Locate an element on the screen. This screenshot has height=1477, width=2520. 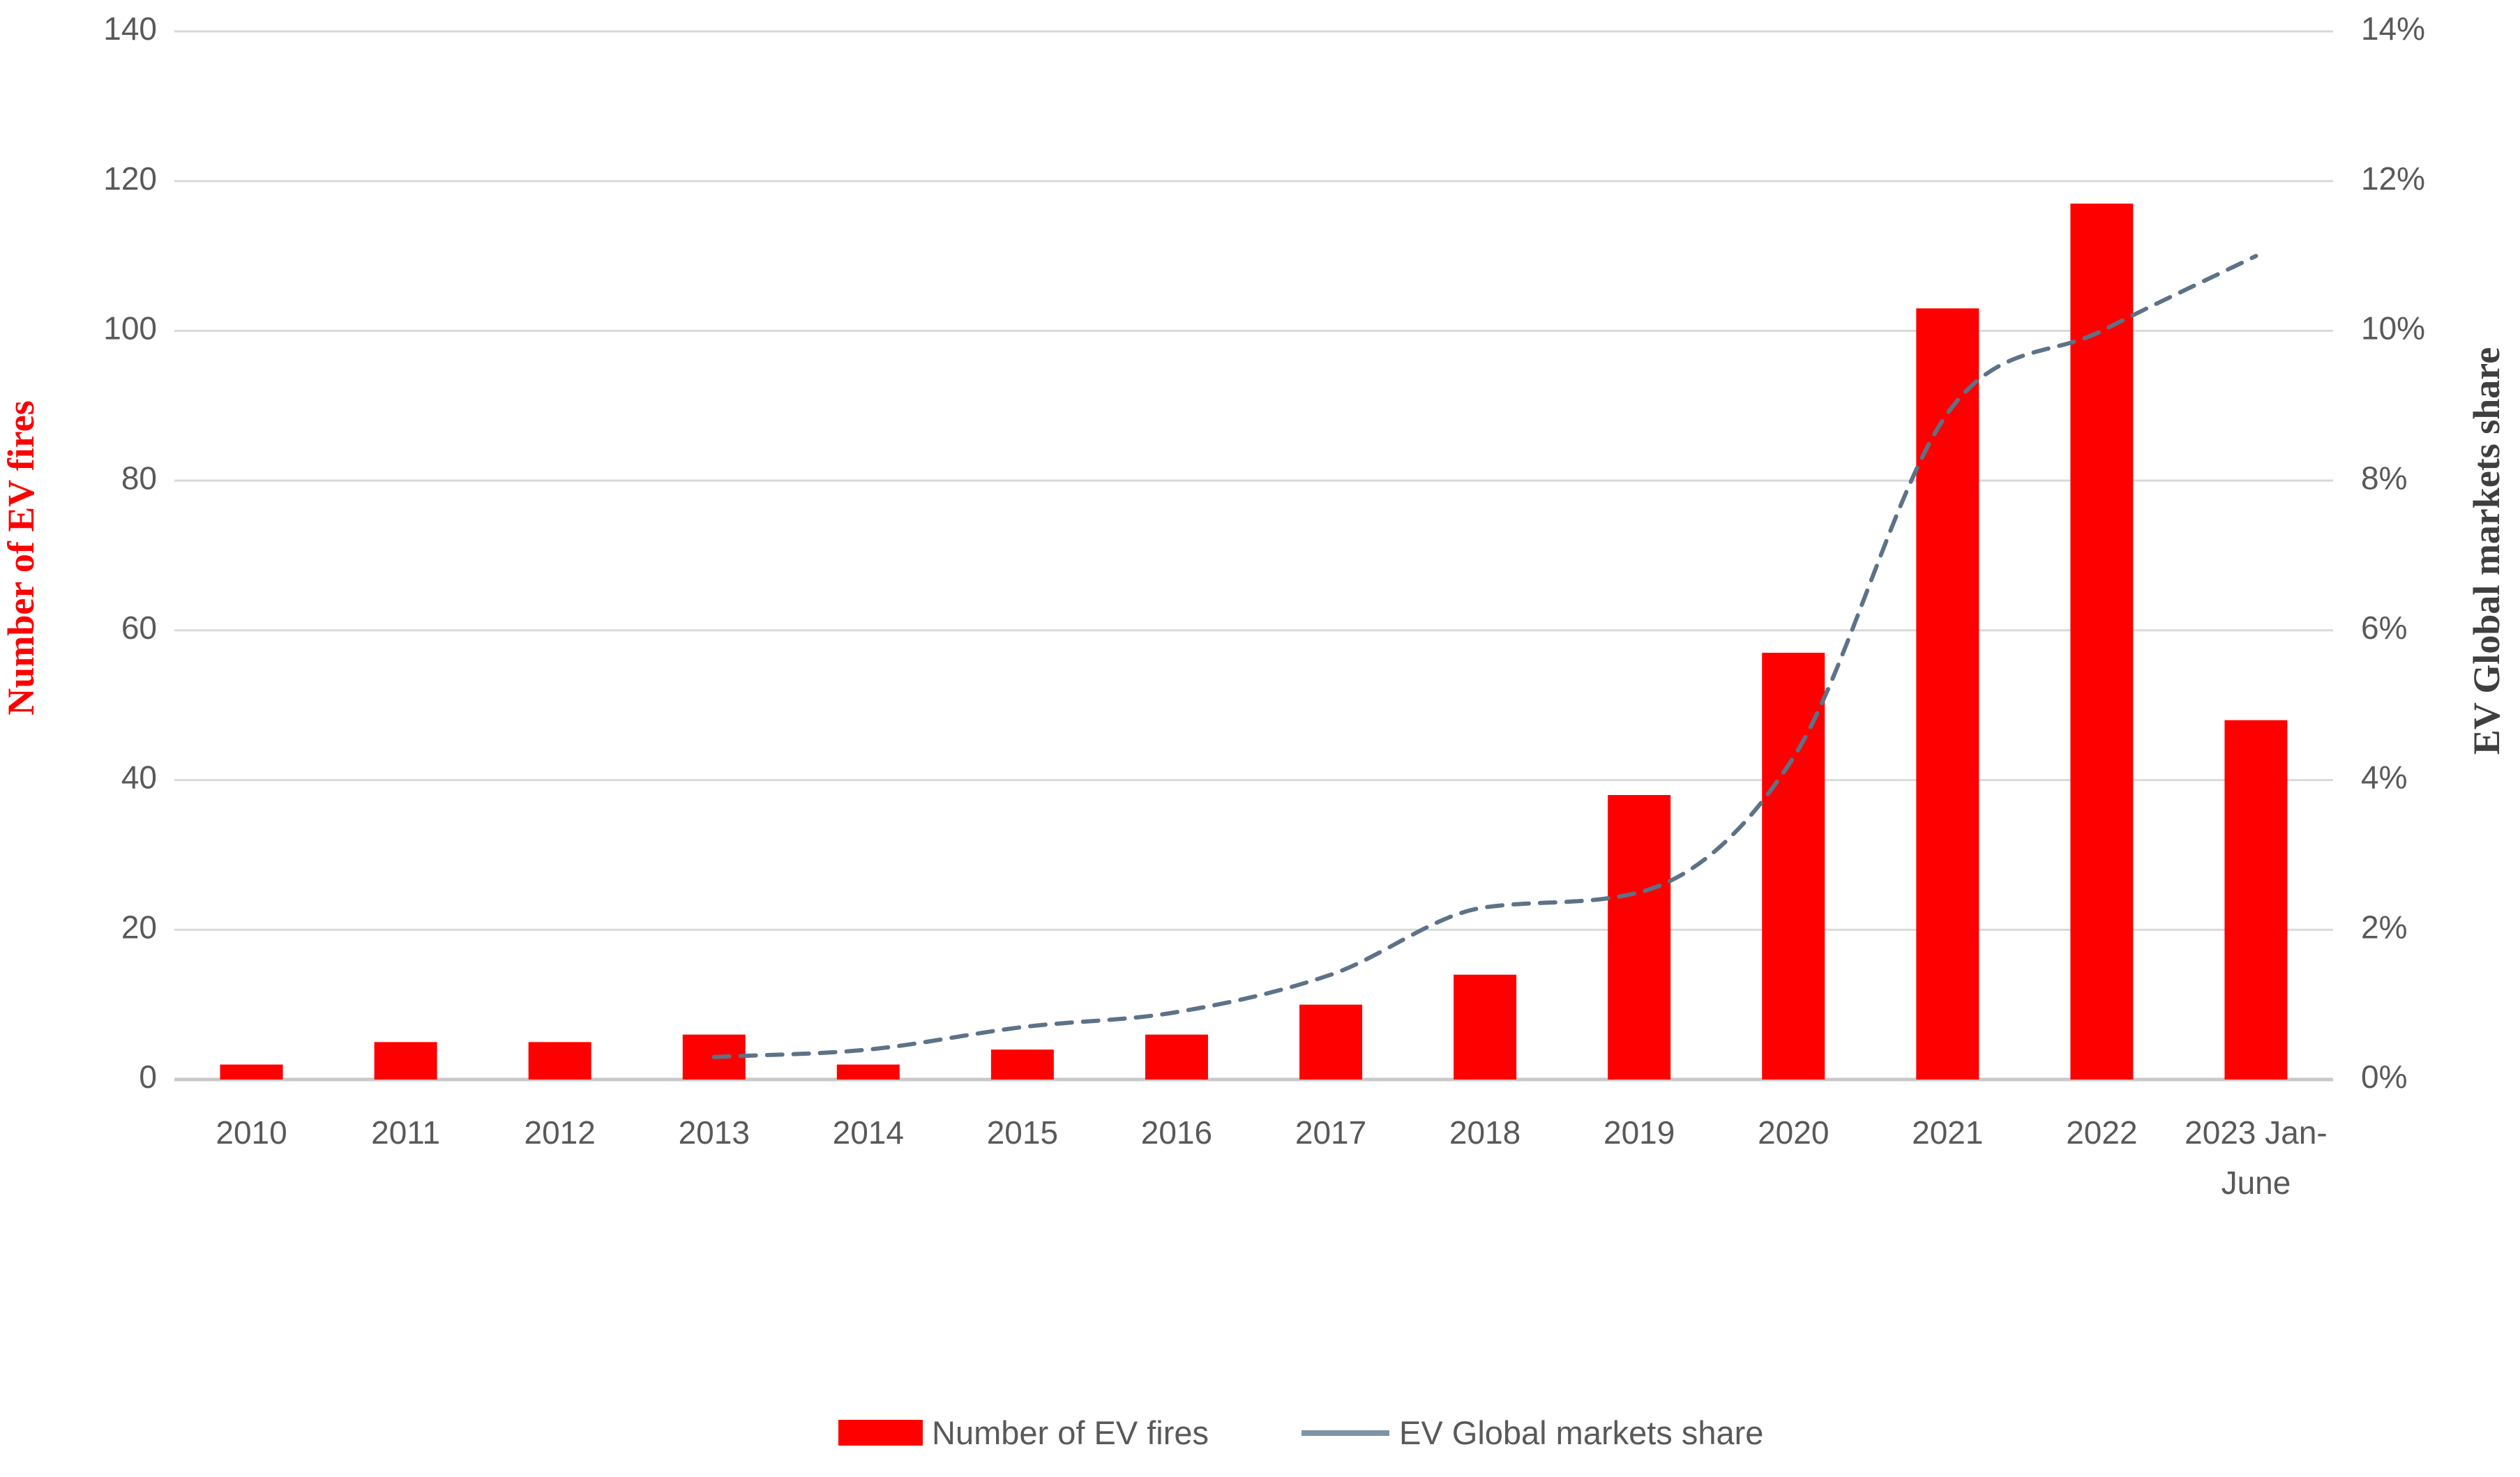
left-tick-0: 0 is located at coordinates (148, 1077).